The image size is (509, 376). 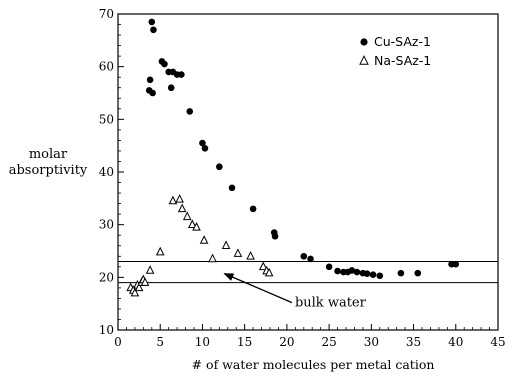 I want to click on y-tick-label: 40, so click(x=106, y=172).